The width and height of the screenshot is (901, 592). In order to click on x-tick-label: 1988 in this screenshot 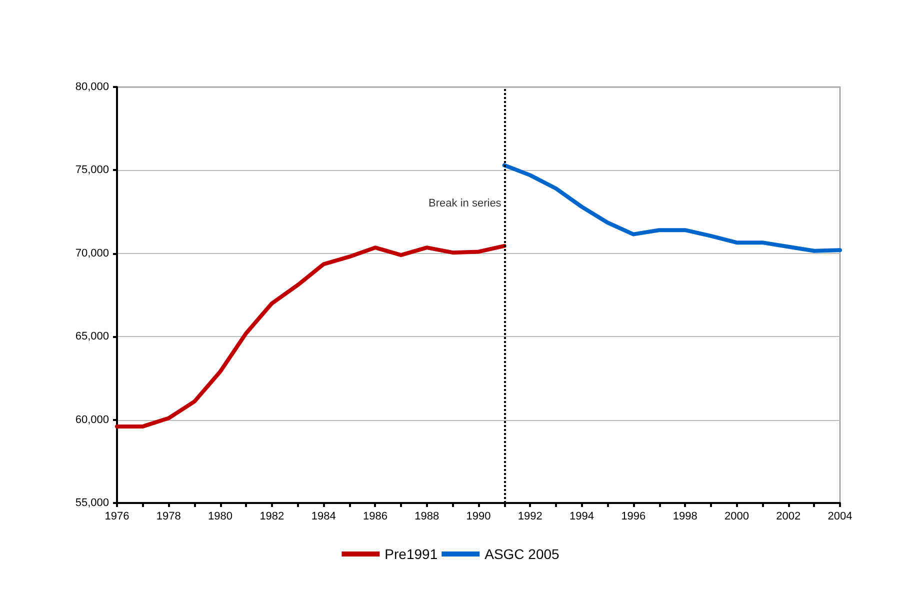, I will do `click(427, 516)`.